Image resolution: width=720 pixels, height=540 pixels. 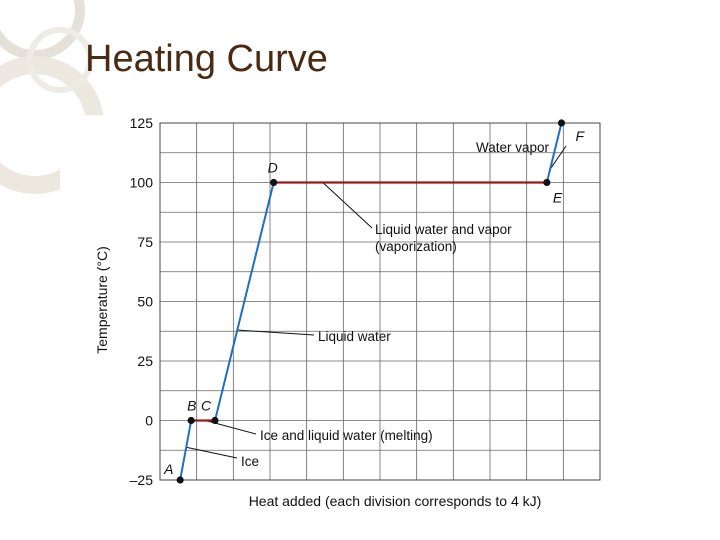 I want to click on annotation-vaporization-line1: Liquid water and vapor, so click(x=443, y=229).